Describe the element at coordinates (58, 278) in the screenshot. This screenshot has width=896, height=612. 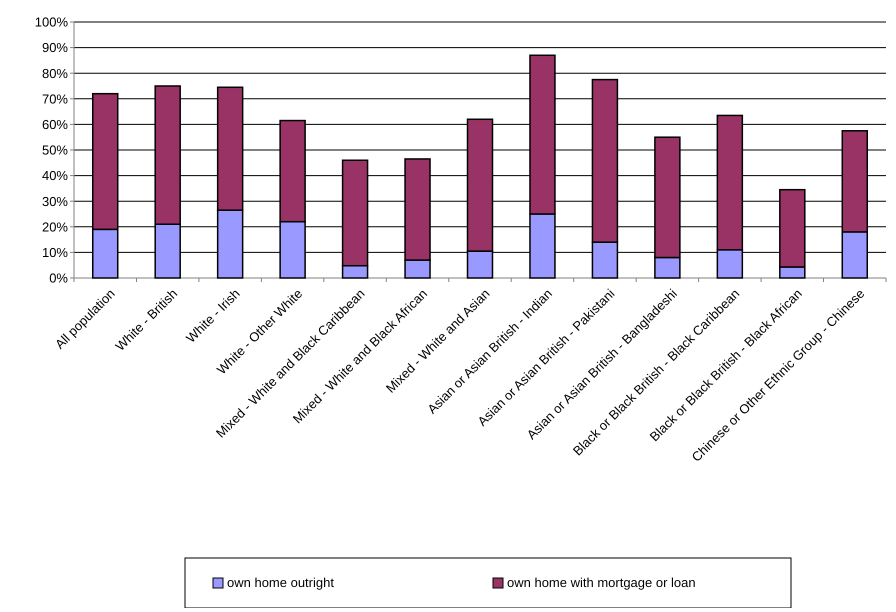
I see `y-tick-label: 0%` at that location.